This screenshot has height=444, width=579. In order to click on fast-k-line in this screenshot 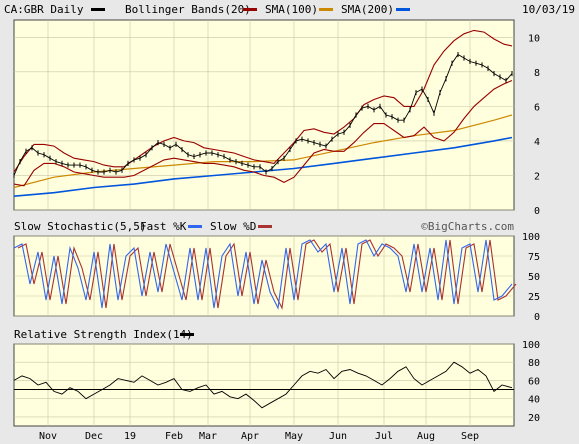, I will do `click(263, 274)`.